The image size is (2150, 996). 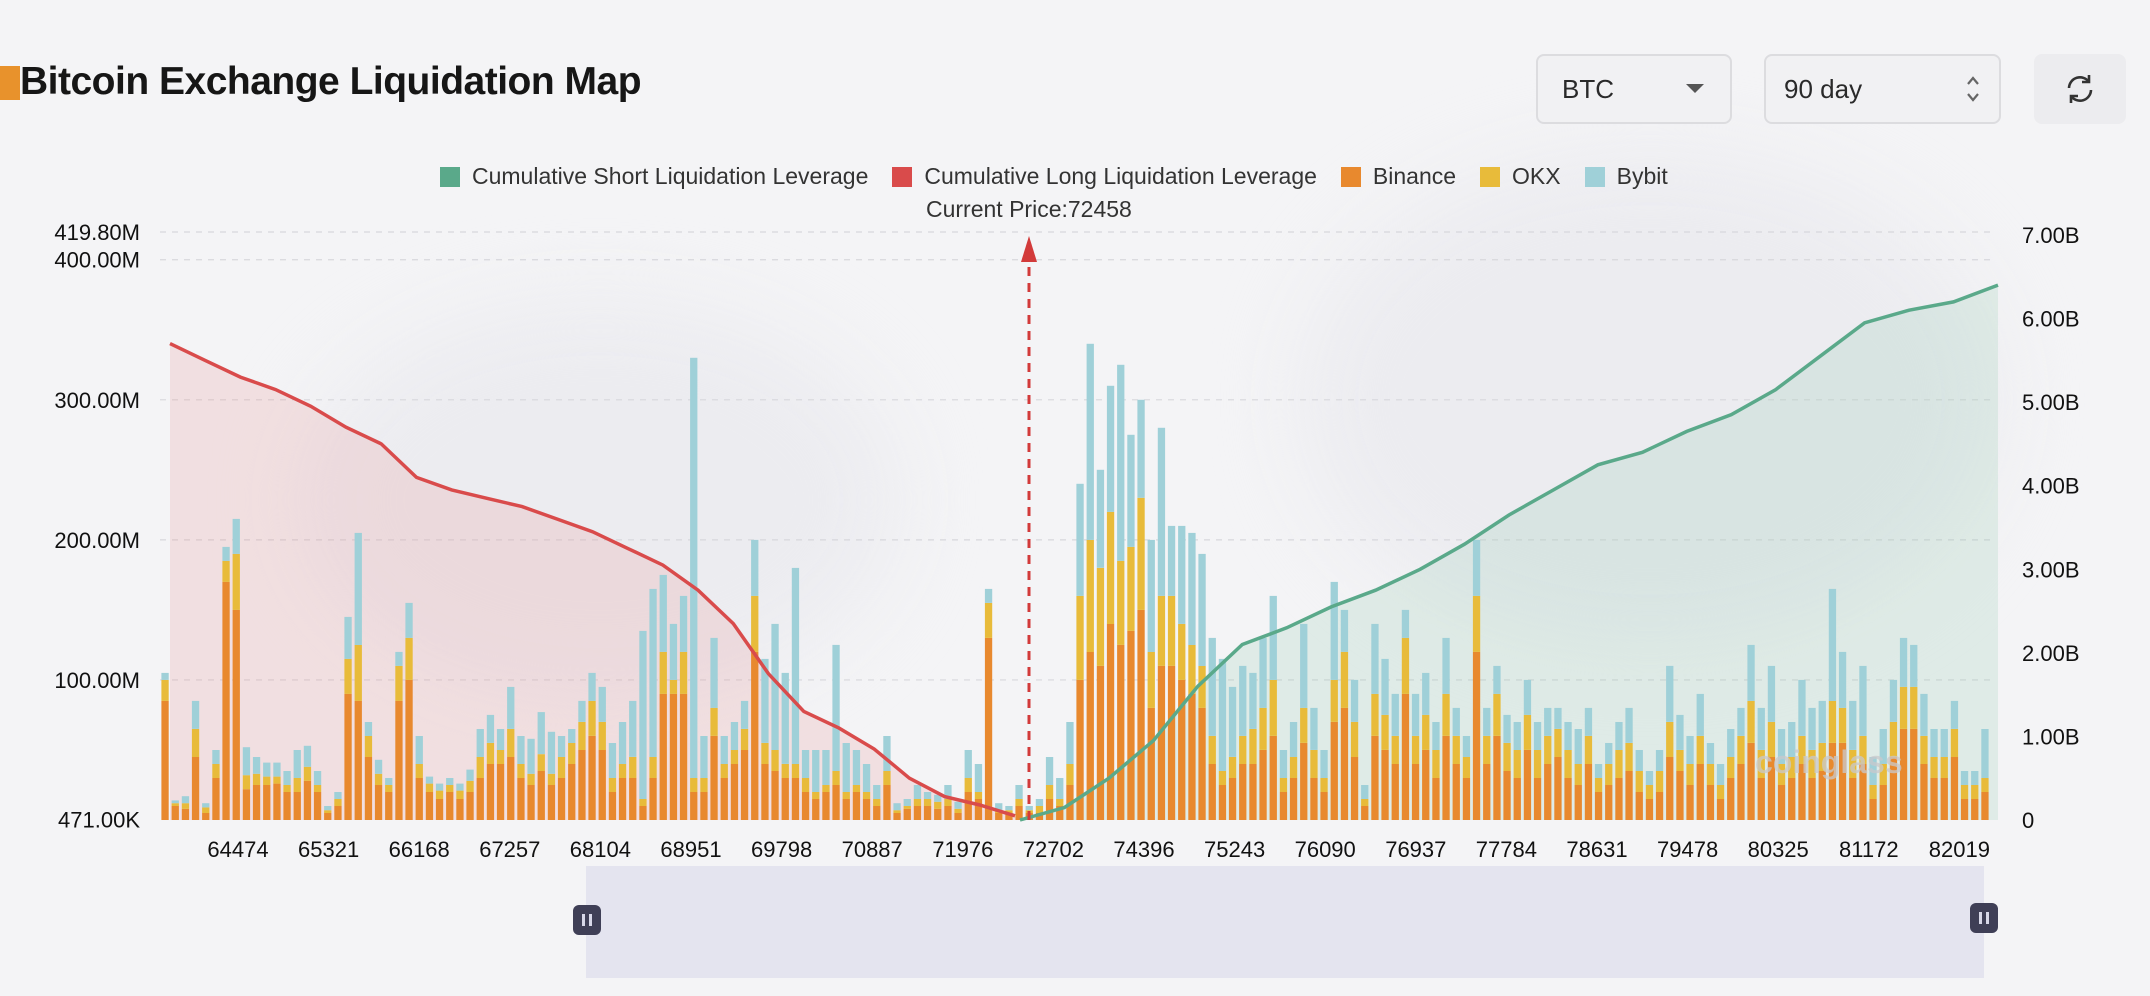 What do you see at coordinates (1415, 849) in the screenshot?
I see `x-tick-label: 76937` at bounding box center [1415, 849].